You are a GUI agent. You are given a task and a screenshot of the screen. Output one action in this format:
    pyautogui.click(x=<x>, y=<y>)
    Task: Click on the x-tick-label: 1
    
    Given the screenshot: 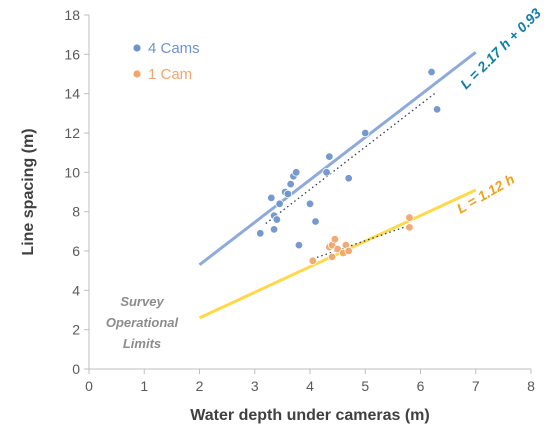 What is the action you would take?
    pyautogui.click(x=144, y=386)
    